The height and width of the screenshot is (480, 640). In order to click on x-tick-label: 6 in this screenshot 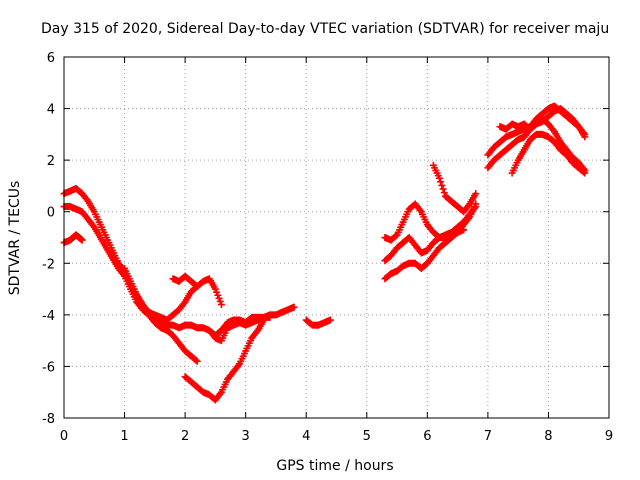, I will do `click(427, 436)`.